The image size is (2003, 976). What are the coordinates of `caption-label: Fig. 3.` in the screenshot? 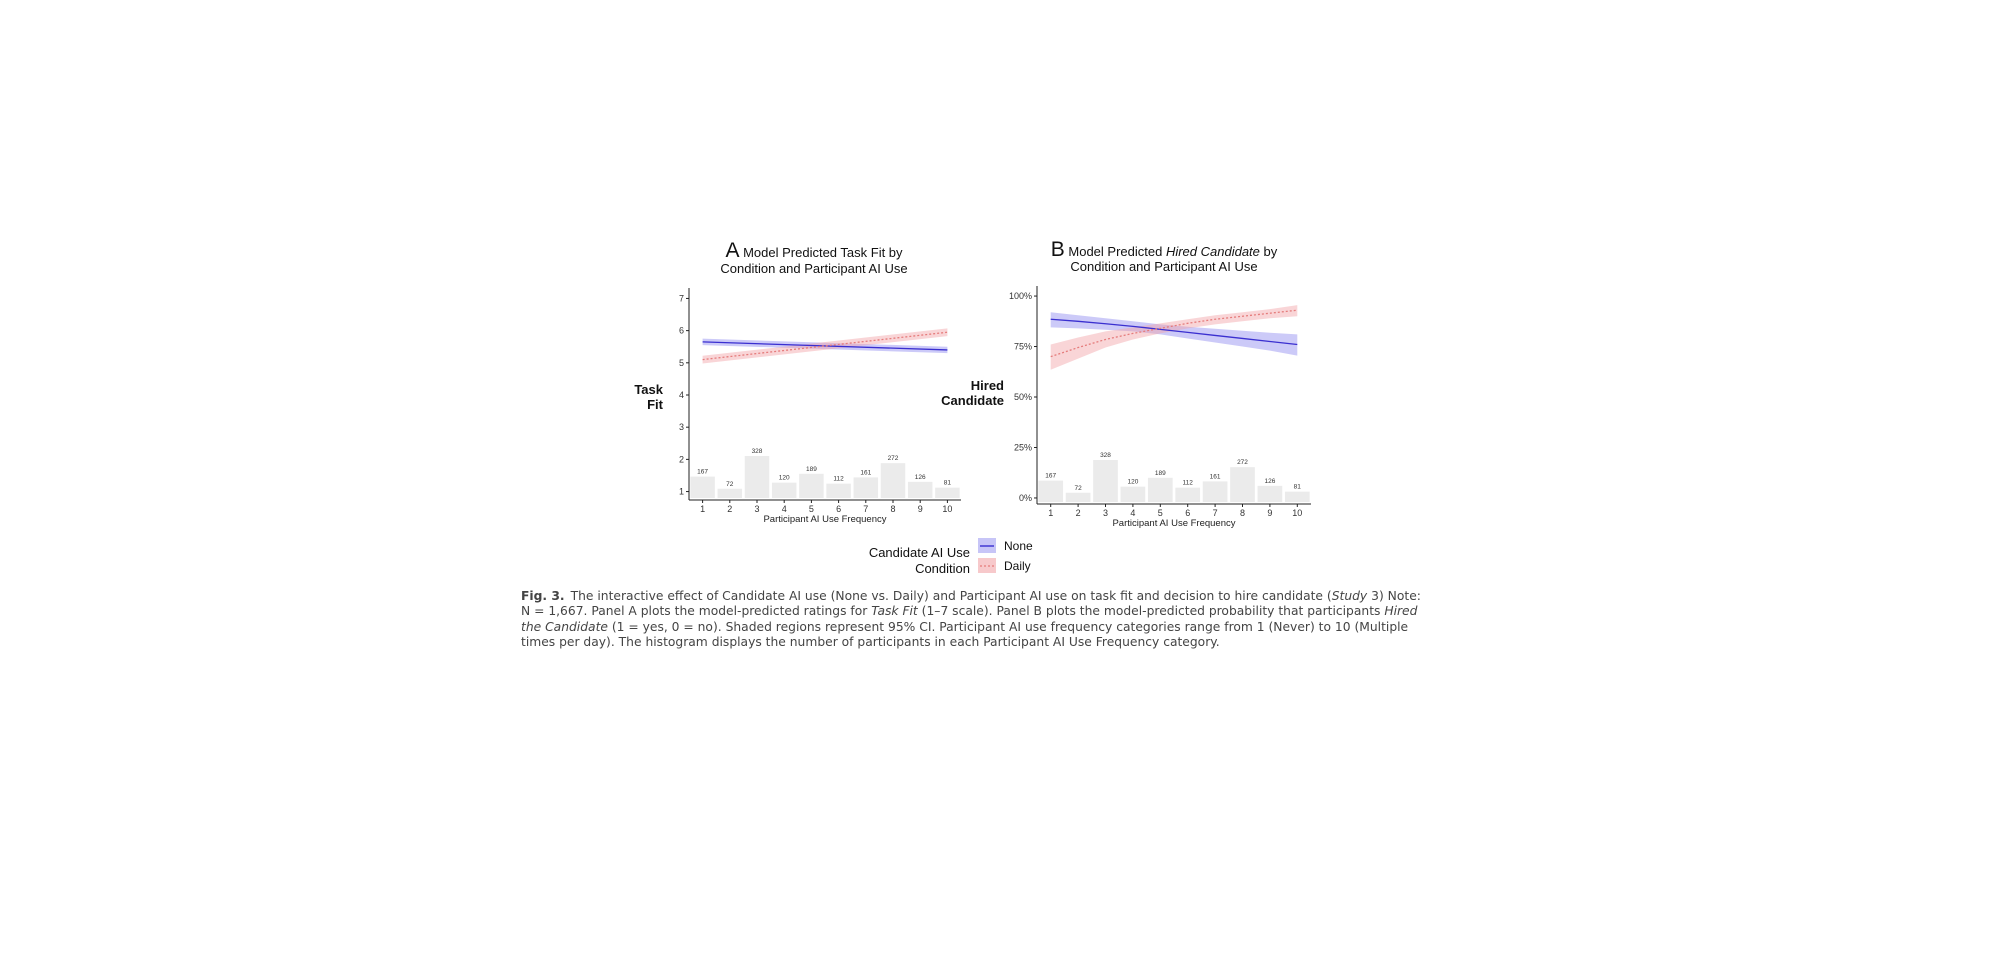 It's located at (543, 596).